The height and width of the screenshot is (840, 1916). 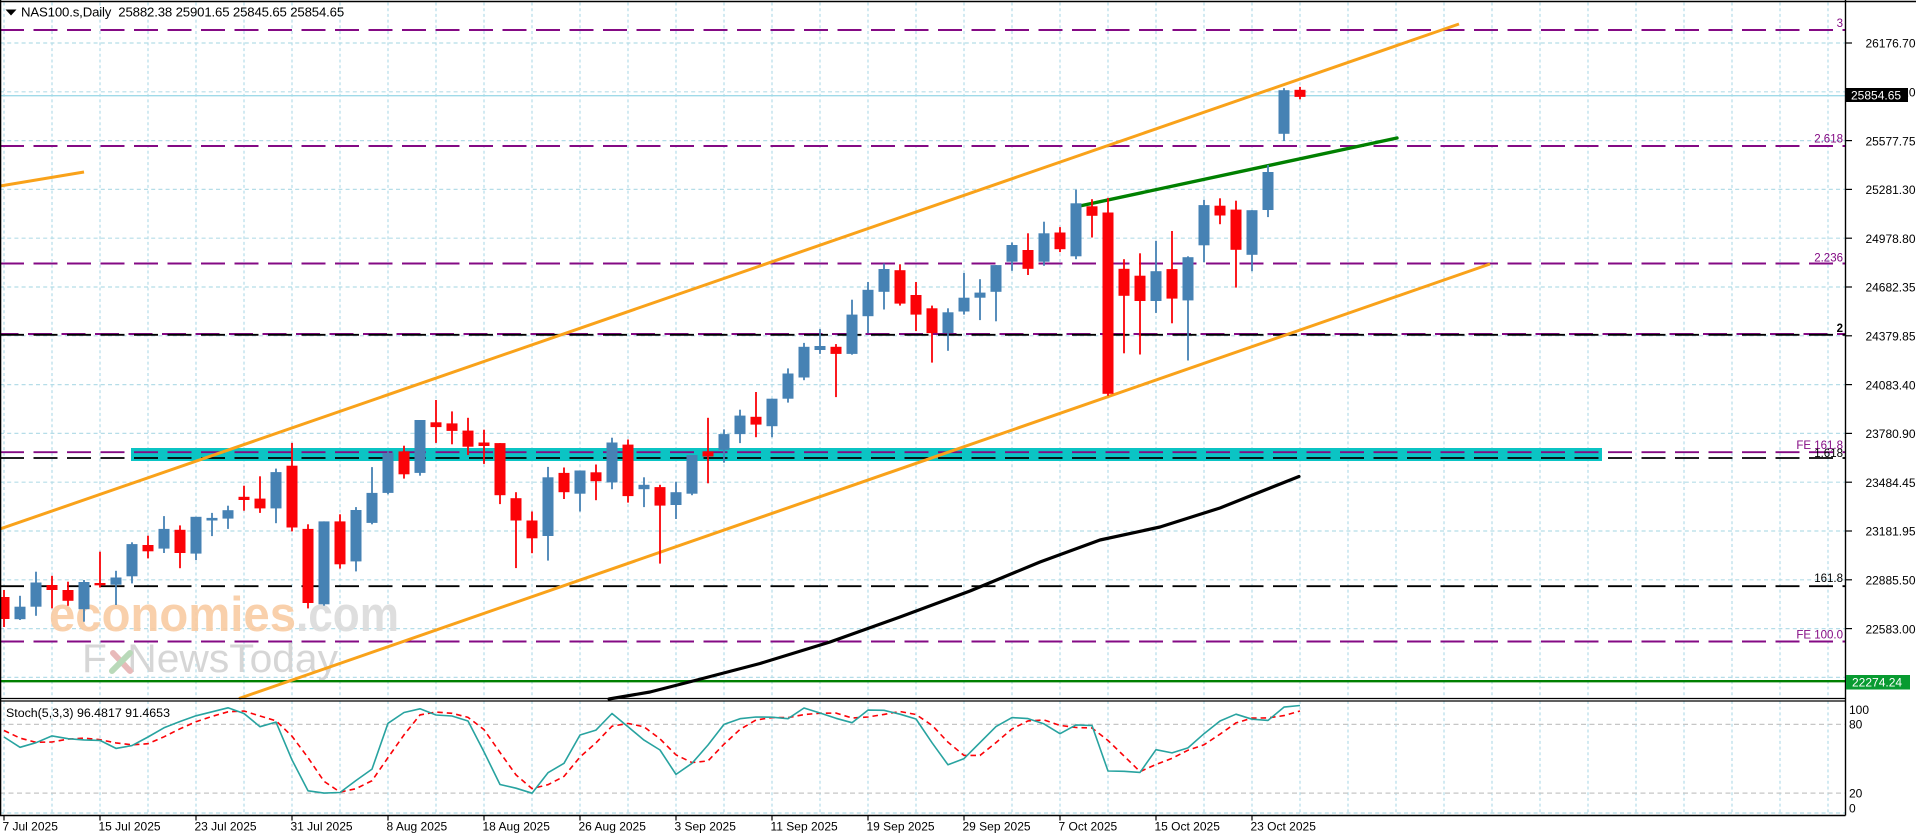 What do you see at coordinates (997, 827) in the screenshot?
I see `svg-text: 29 Sep 2025` at bounding box center [997, 827].